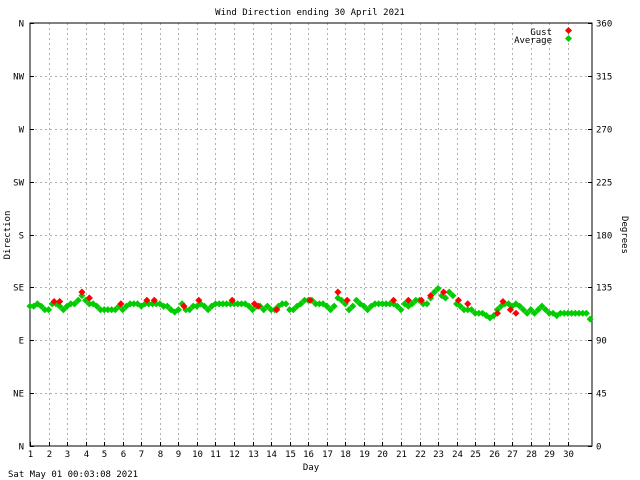 This screenshot has width=640, height=480. What do you see at coordinates (215, 455) in the screenshot?
I see `x-tick-label: 11` at bounding box center [215, 455].